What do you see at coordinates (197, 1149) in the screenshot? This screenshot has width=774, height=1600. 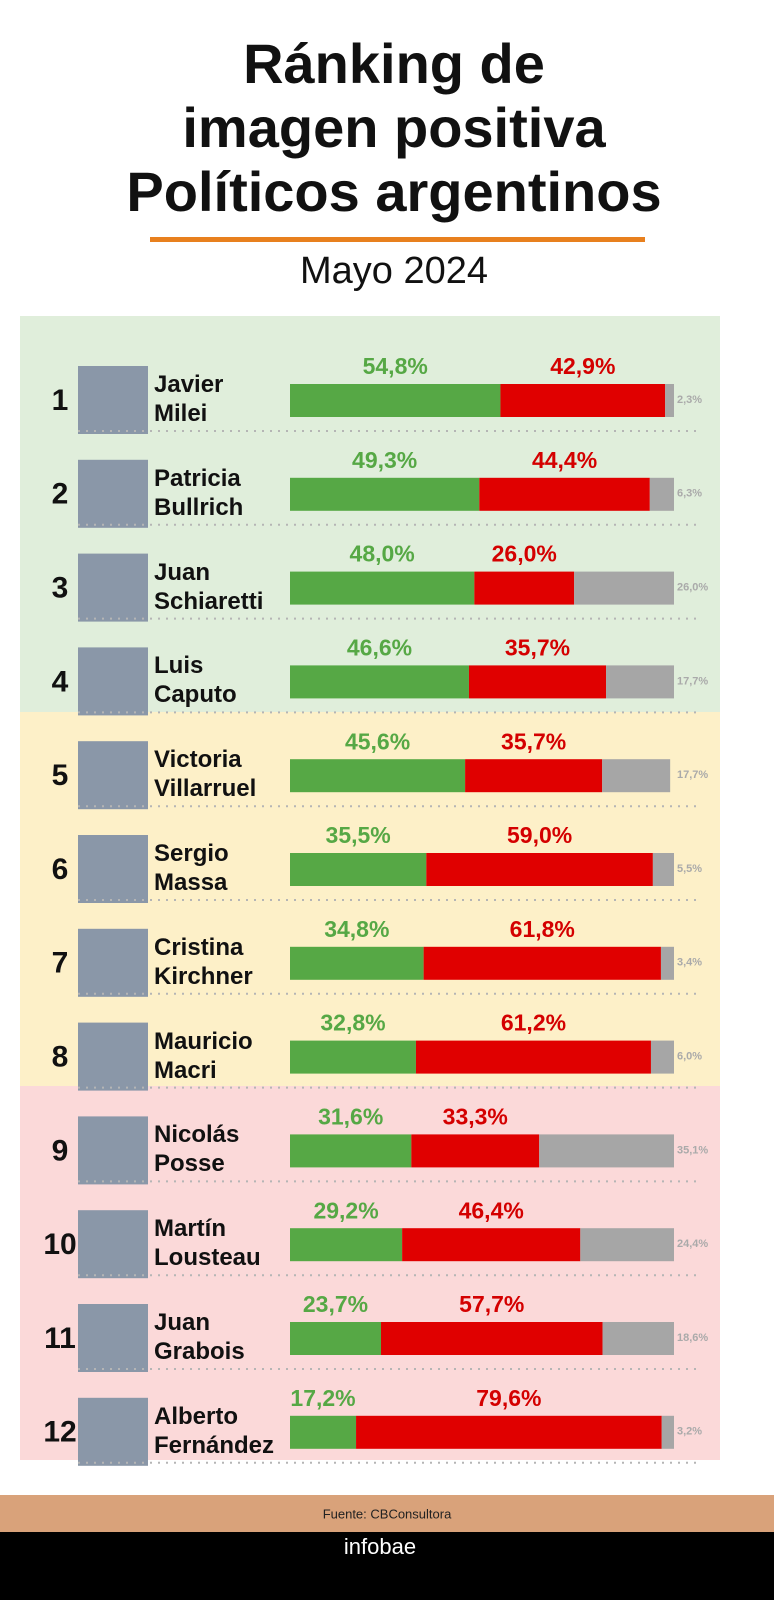 I see `politician-name: Nicolás Posse` at bounding box center [197, 1149].